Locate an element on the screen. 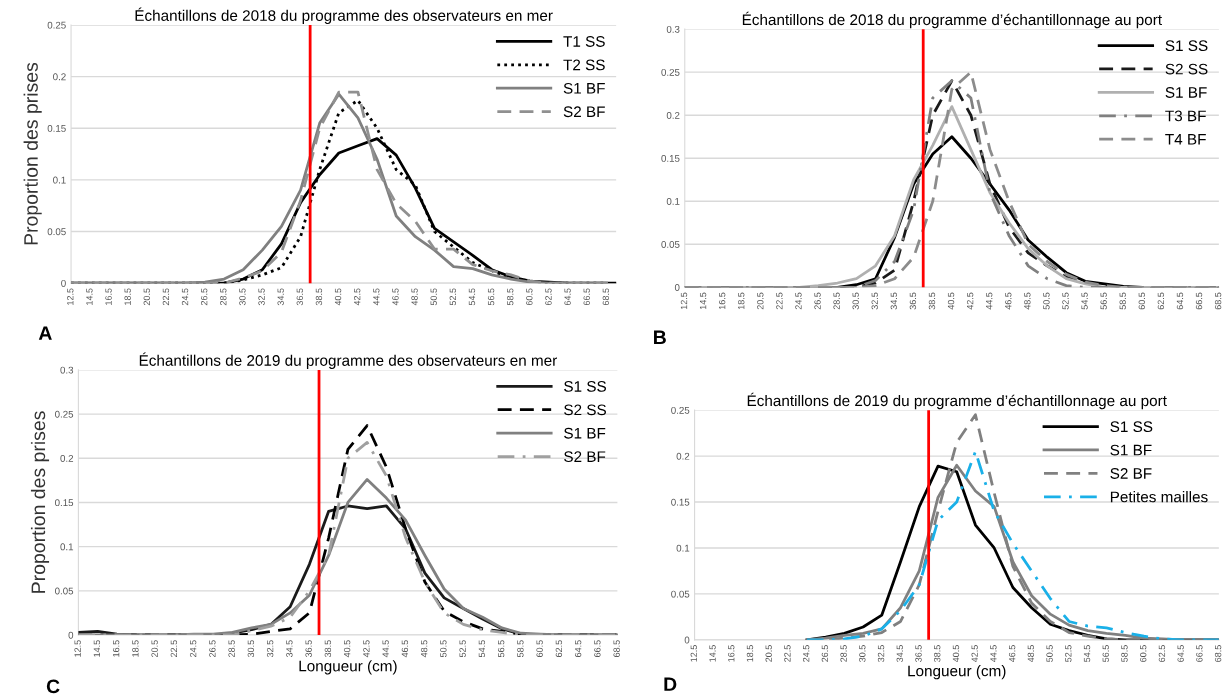 The image size is (1225, 694). legend-label: Petites mailles is located at coordinates (1159, 497).